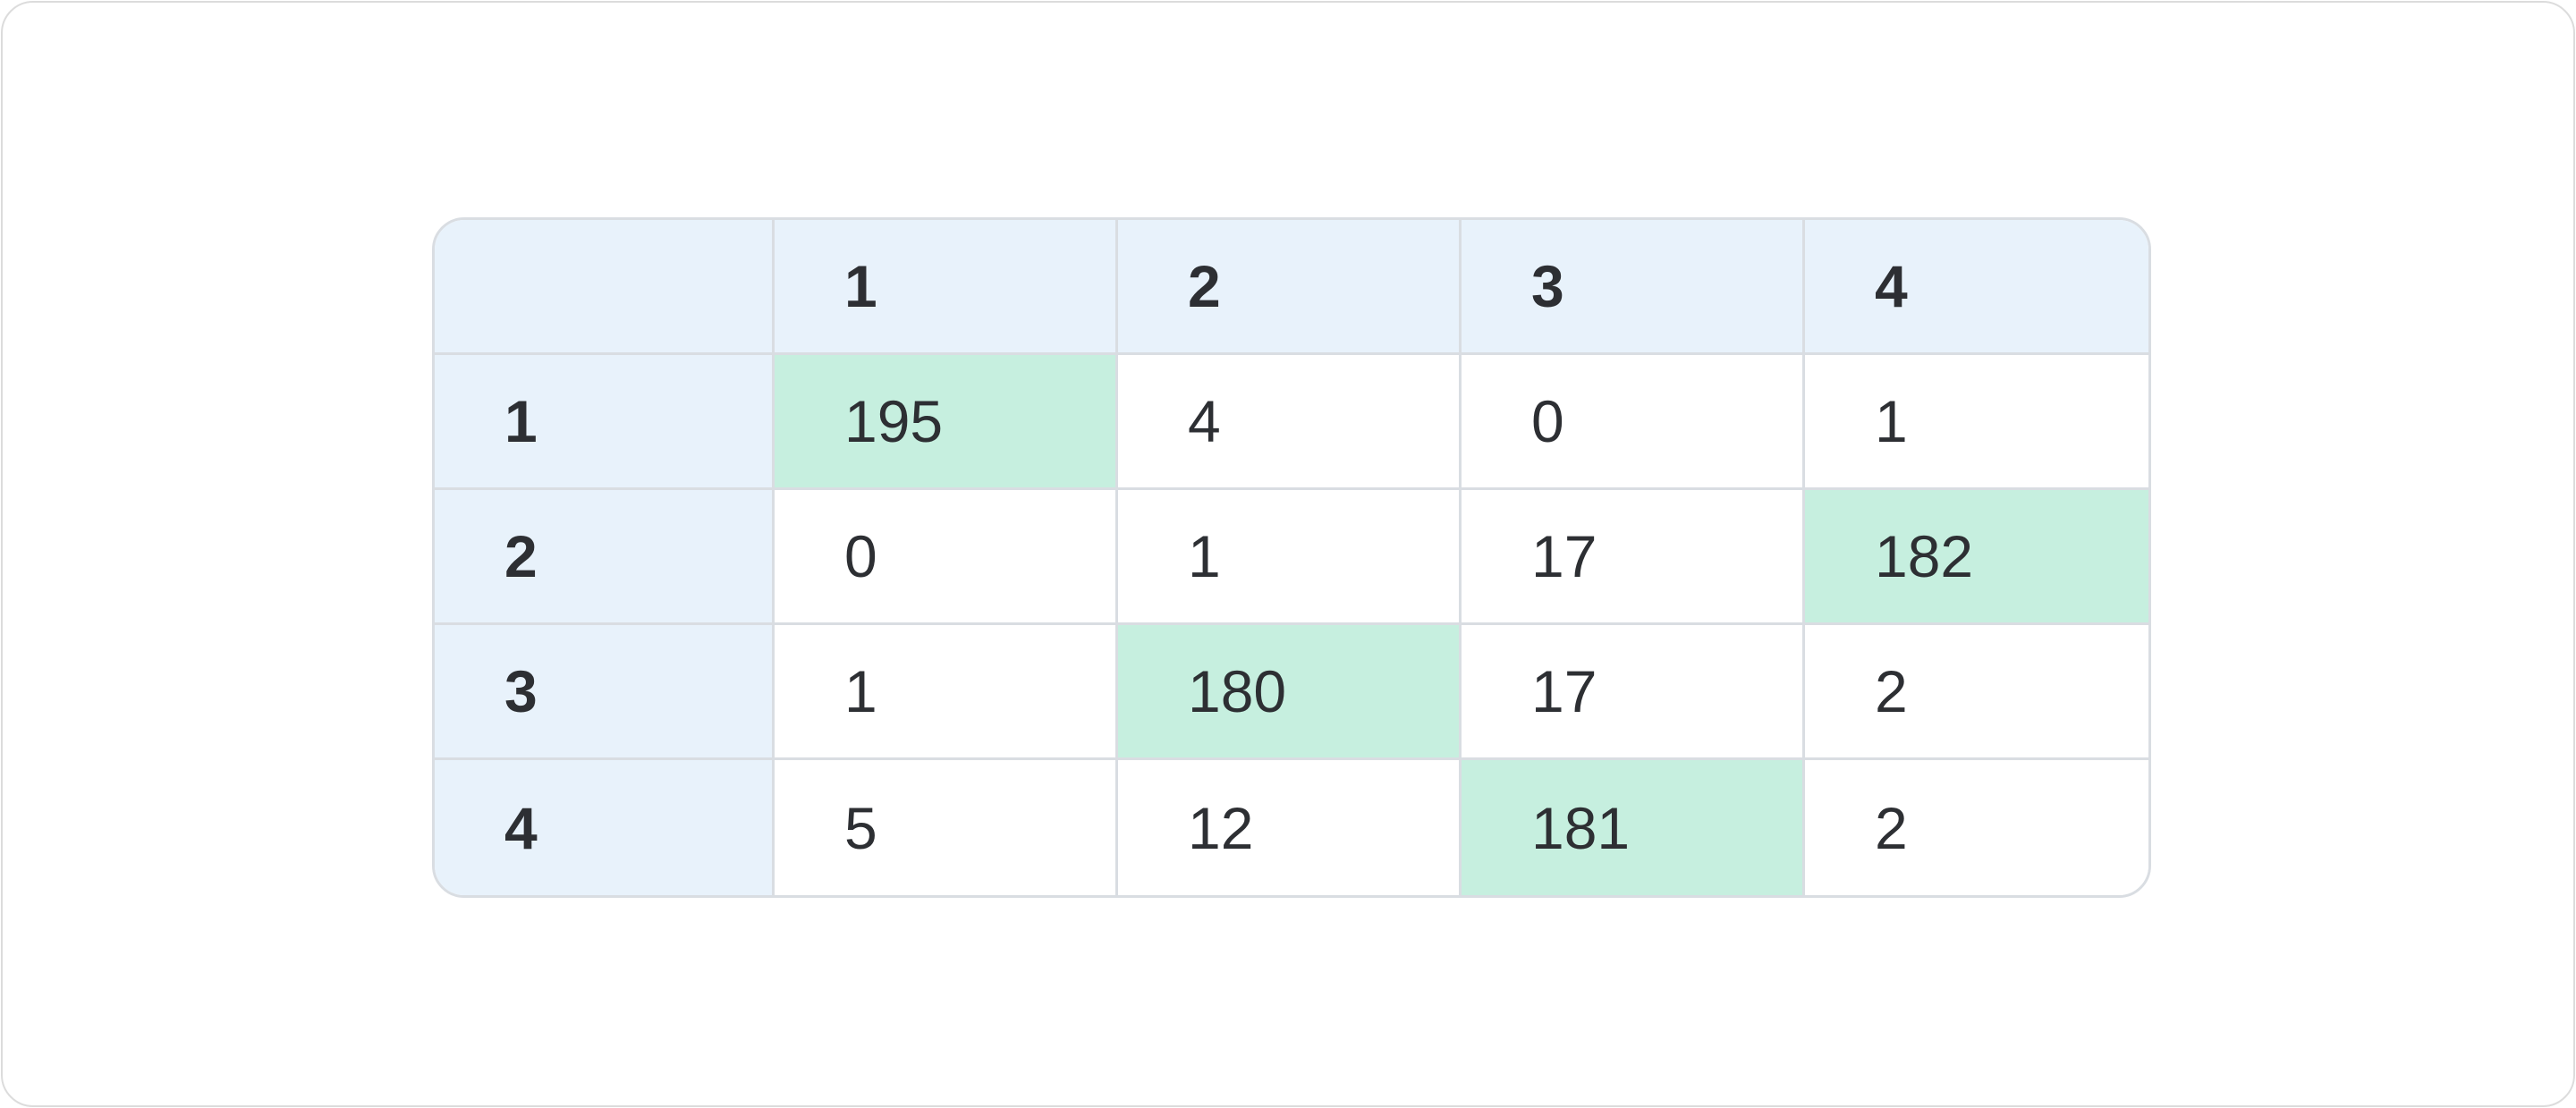 Image resolution: width=2576 pixels, height=1108 pixels. I want to click on table-cell: 181, so click(1633, 827).